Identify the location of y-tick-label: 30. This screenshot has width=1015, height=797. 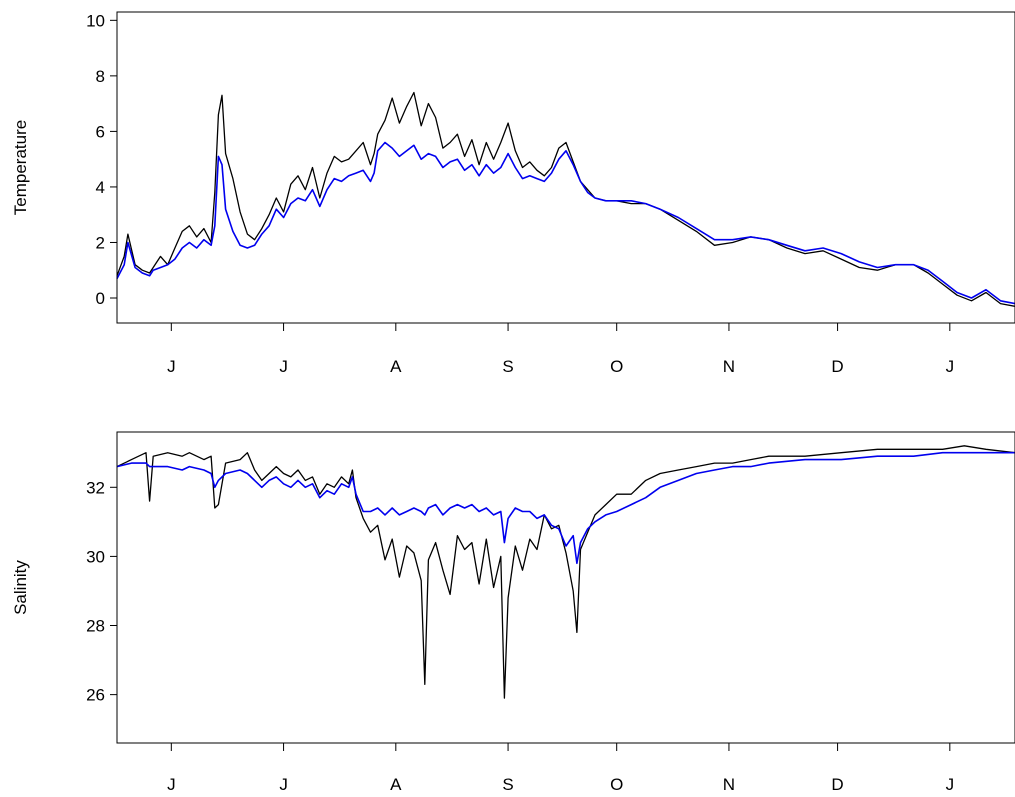
(95, 556).